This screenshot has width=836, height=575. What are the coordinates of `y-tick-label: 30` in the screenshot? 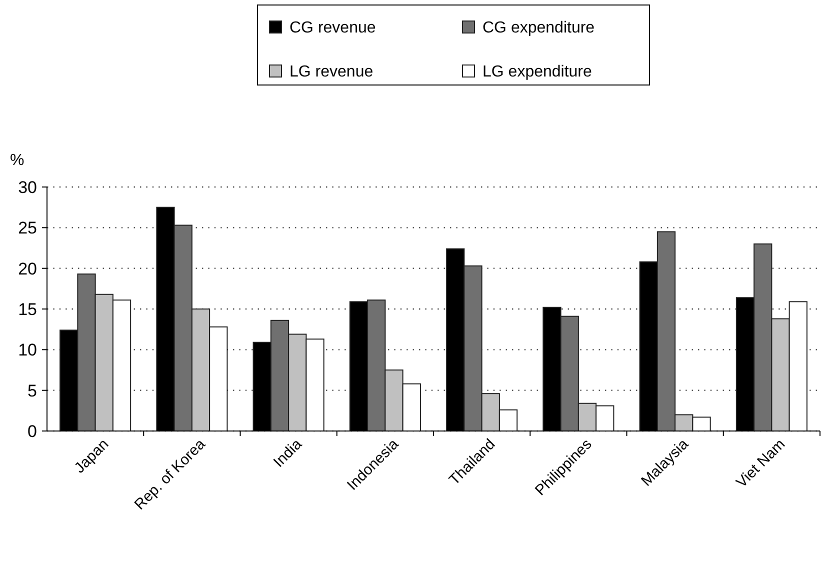 It's located at (27, 187).